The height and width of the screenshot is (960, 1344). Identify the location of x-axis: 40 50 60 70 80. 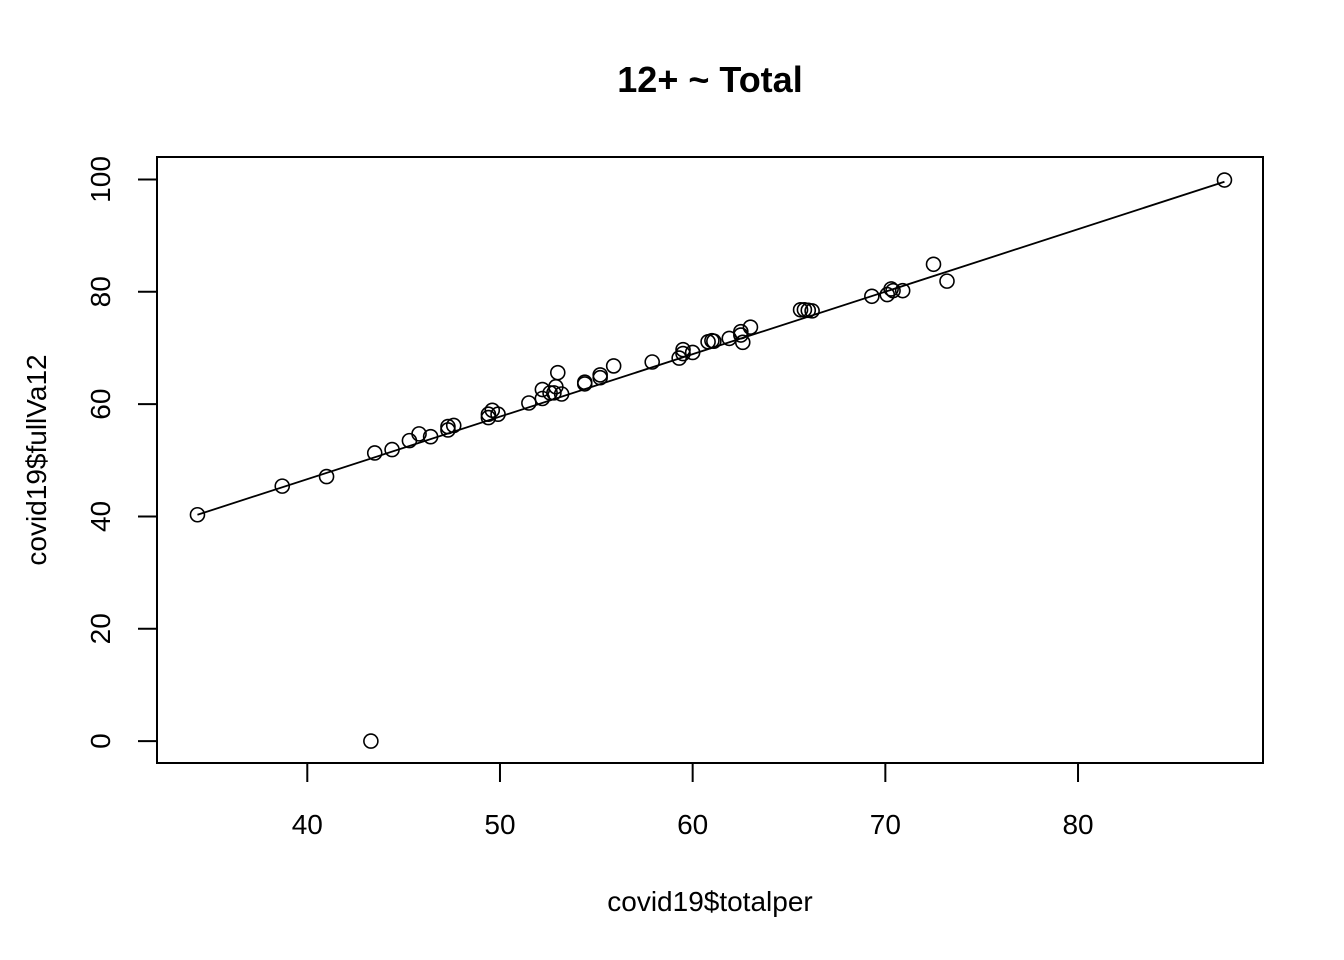
(693, 801).